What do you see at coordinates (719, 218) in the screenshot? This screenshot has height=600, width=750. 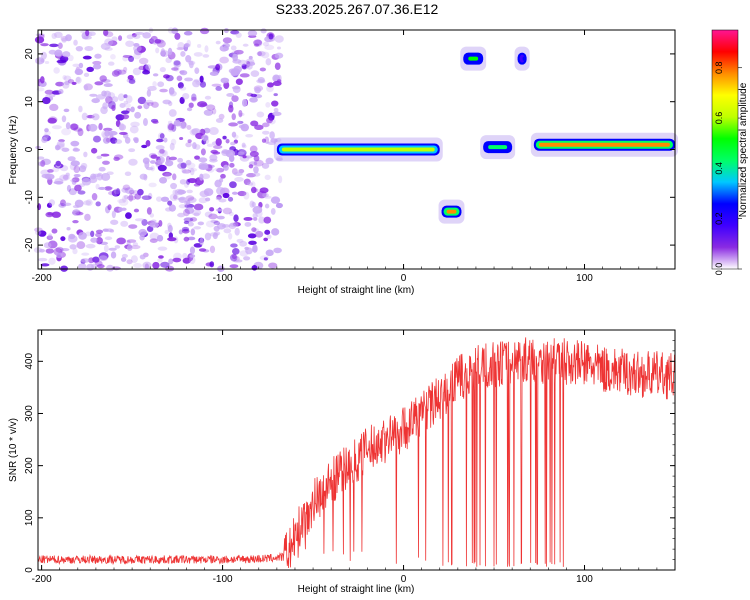 I see `colorbar-tick-label: 0.2` at bounding box center [719, 218].